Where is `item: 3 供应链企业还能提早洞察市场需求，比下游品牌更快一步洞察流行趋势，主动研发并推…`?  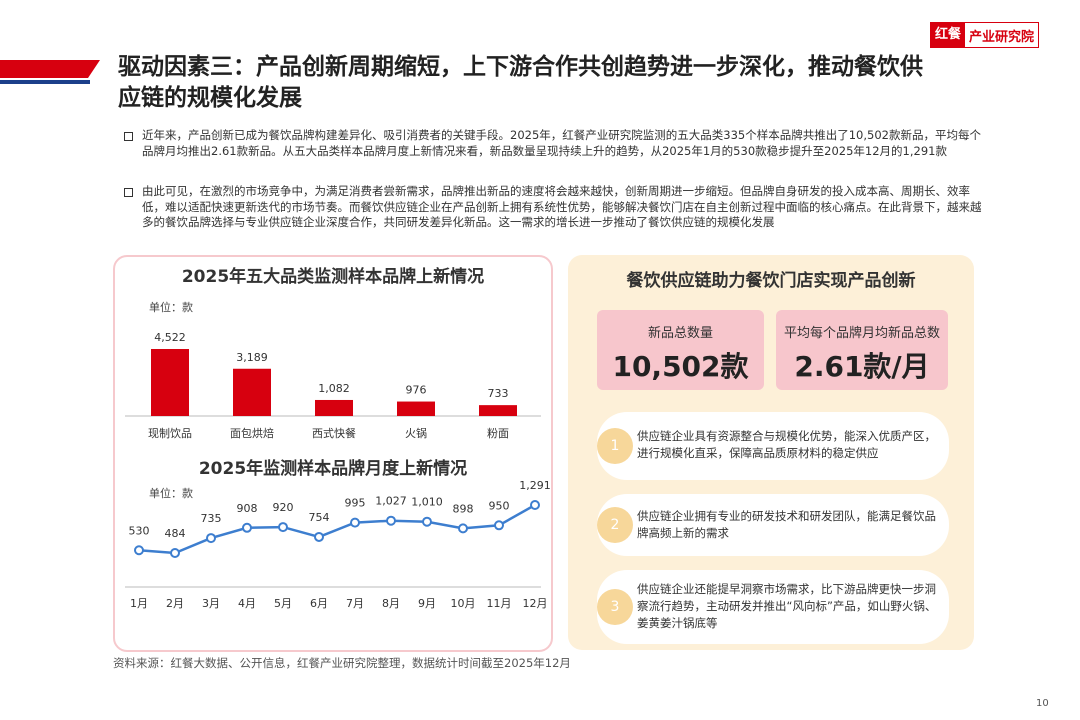
item: 3 供应链企业还能提早洞察市场需求，比下游品牌更快一步洞察流行趋势，主动研发并推… is located at coordinates (773, 607).